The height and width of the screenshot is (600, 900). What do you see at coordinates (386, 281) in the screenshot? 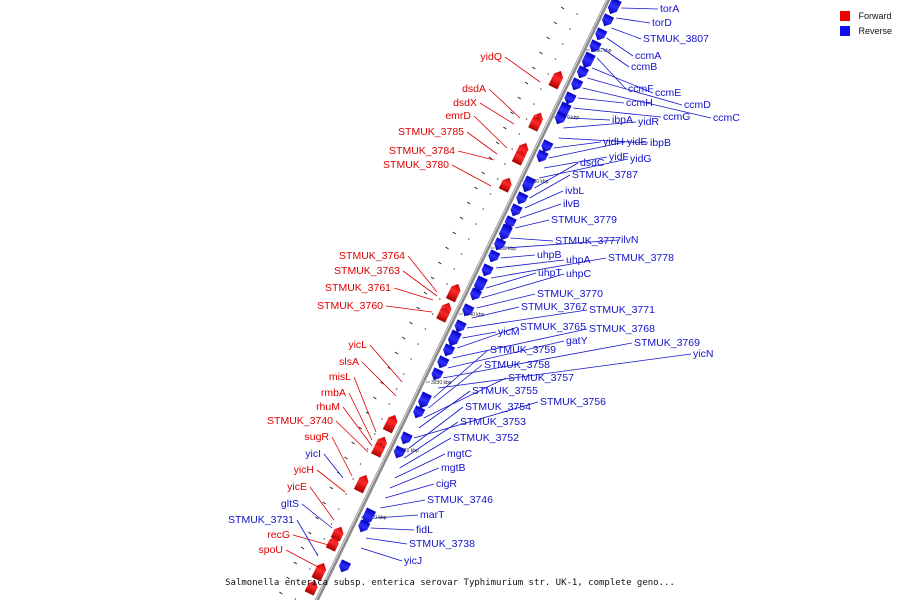
I see `forward-gene-label: STMUK_3763` at bounding box center [386, 281].